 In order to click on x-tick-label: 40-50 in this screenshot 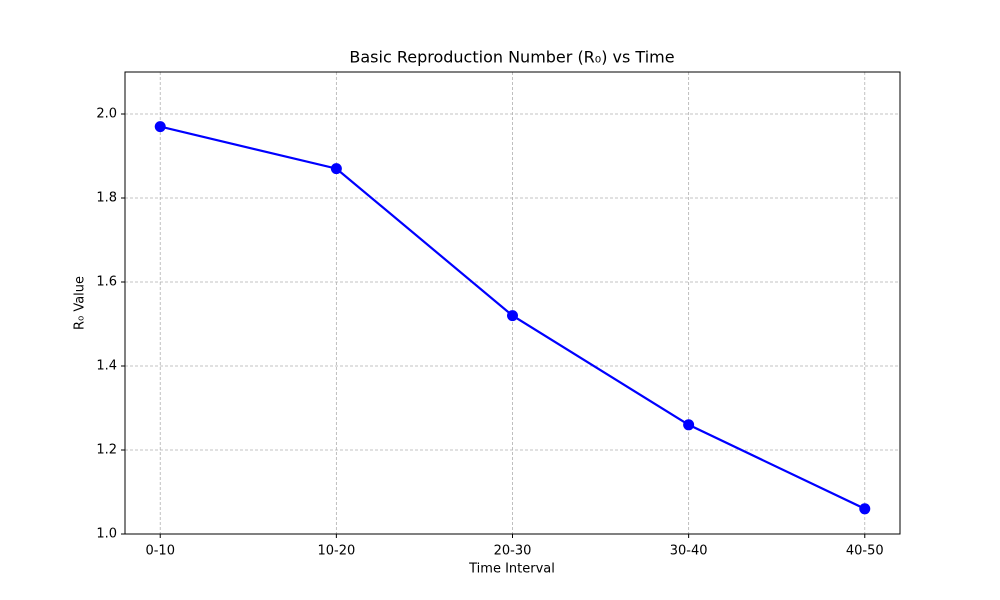, I will do `click(865, 551)`.